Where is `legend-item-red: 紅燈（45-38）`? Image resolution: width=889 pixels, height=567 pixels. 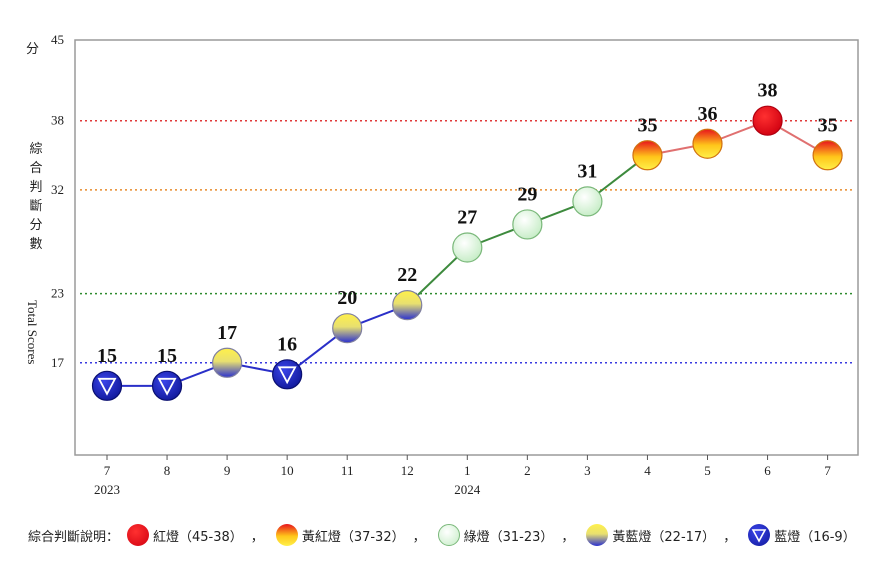 legend-item-red: 紅燈（45-38） is located at coordinates (183, 535).